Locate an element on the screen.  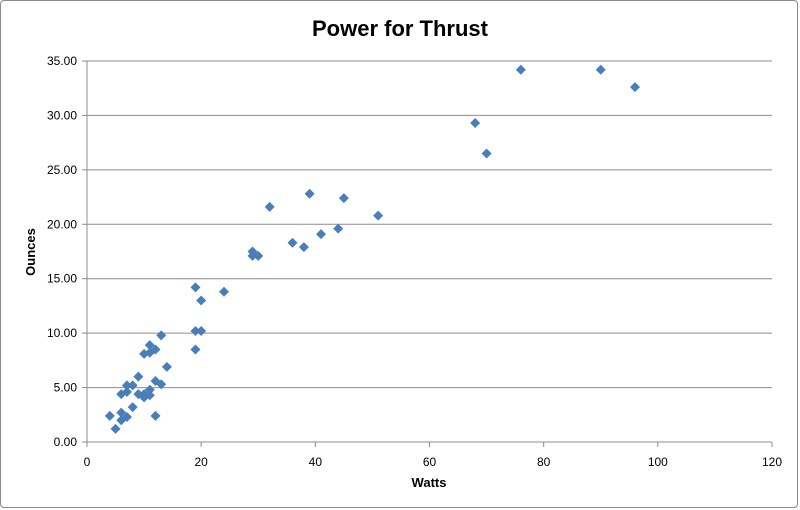
y-tick-label: 0.00 is located at coordinates (66, 442).